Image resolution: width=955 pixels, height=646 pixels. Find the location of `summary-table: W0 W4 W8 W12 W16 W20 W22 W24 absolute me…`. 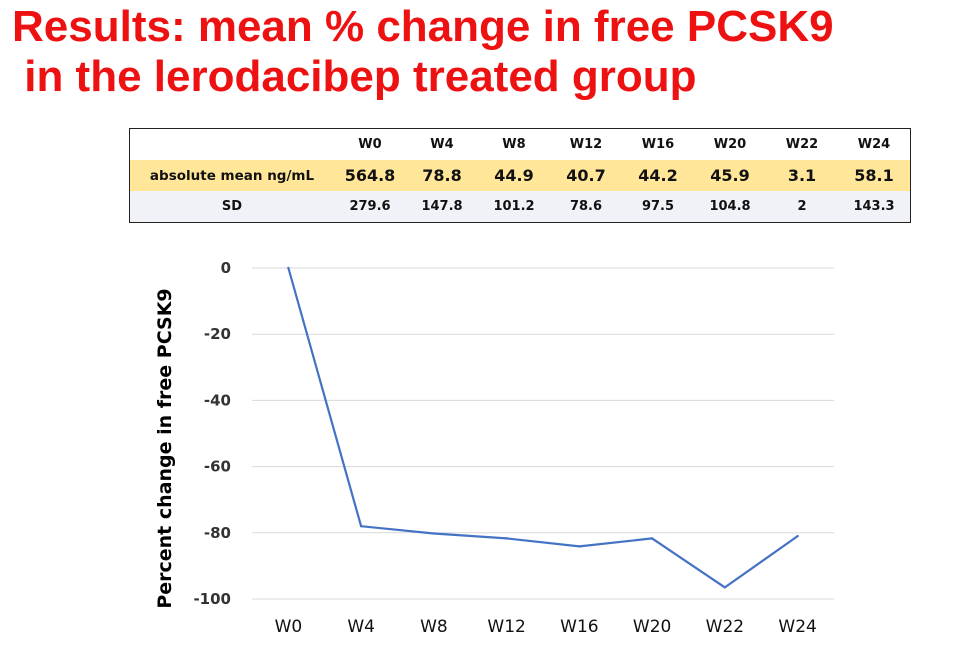

summary-table: W0 W4 W8 W12 W16 W20 W22 W24 absolute me… is located at coordinates (520, 175).